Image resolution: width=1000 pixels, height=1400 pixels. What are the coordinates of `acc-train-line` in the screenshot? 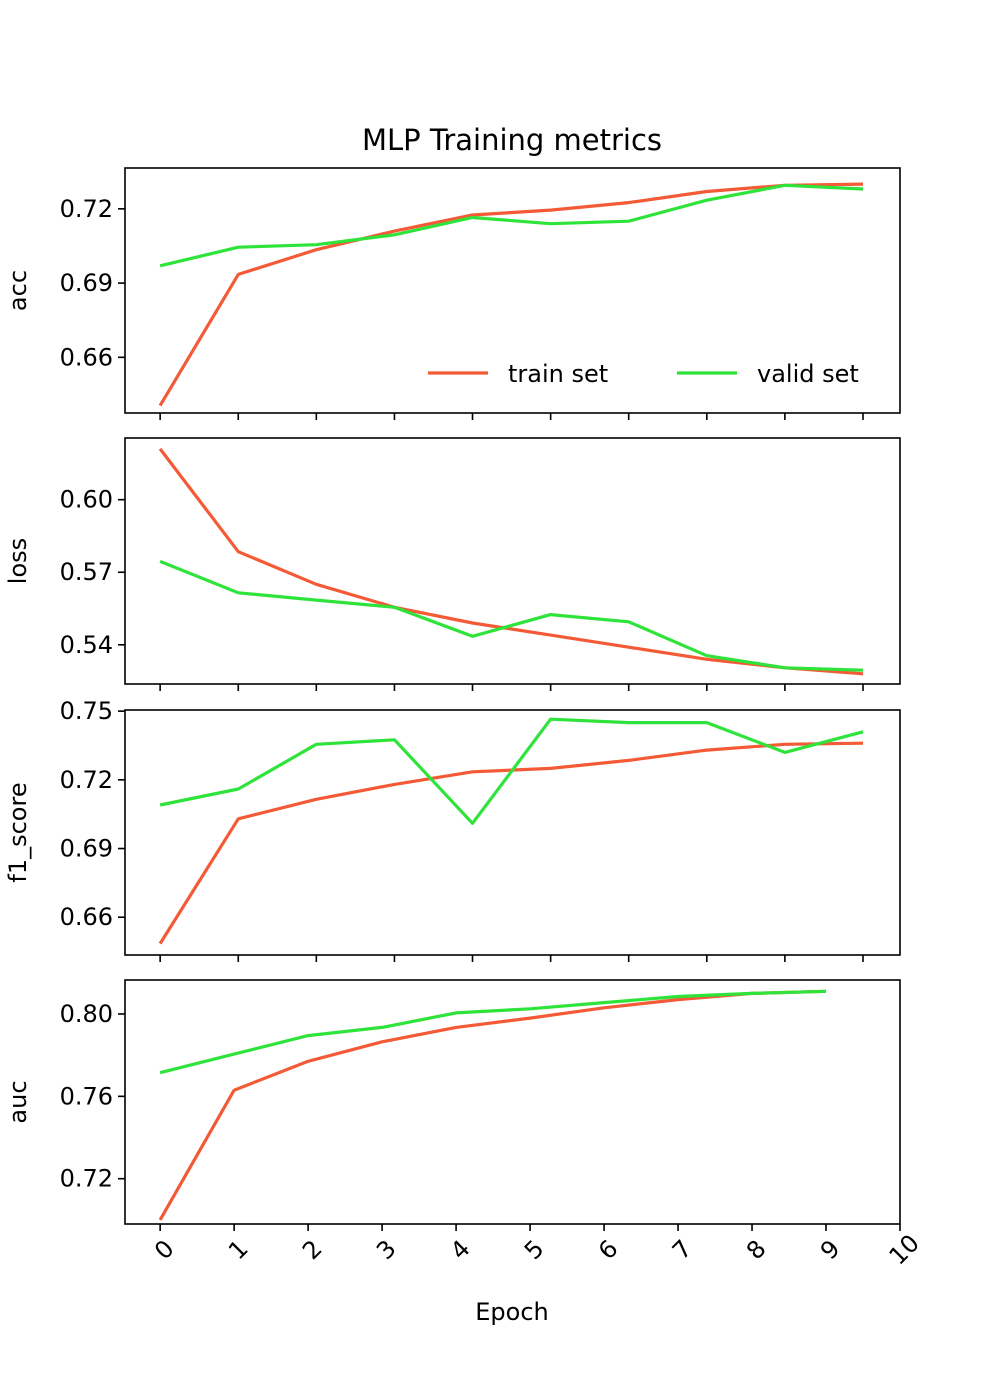 It's located at (511, 294).